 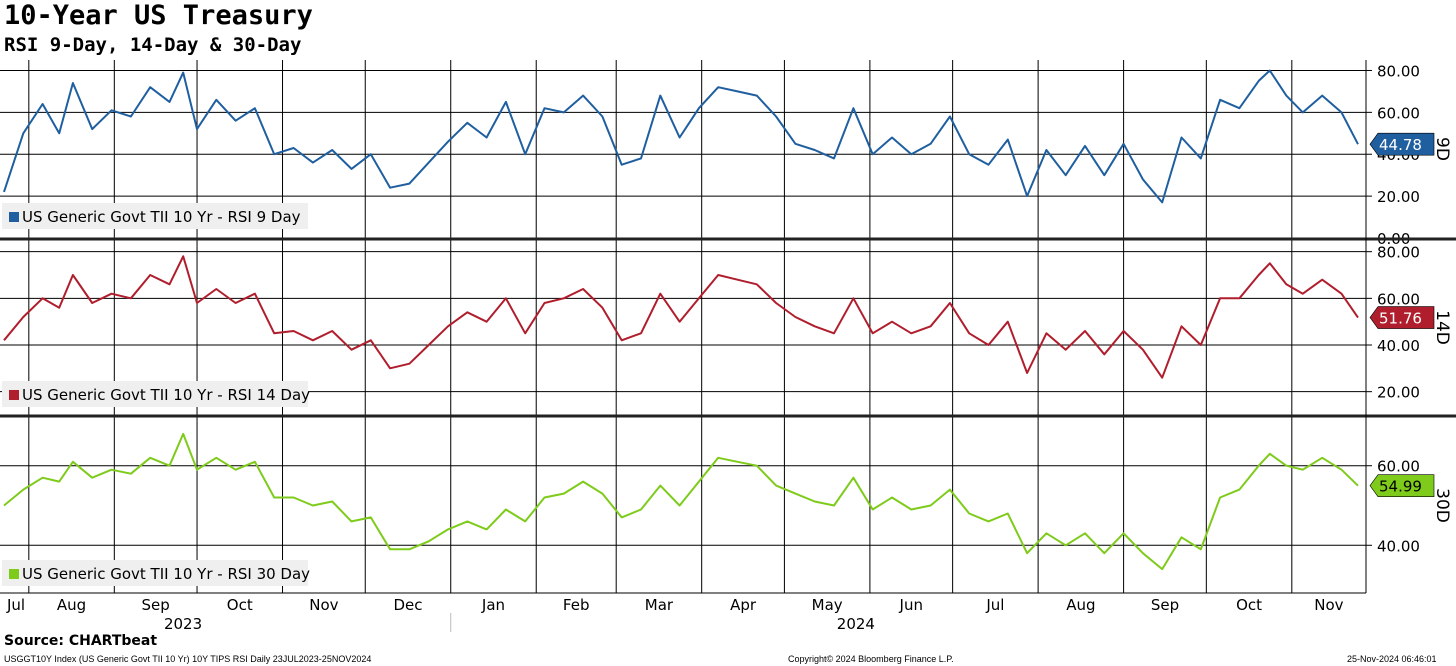 What do you see at coordinates (166, 574) in the screenshot?
I see `legend-label: US Generic Govt TII 10 Yr - RSI 30 Day` at bounding box center [166, 574].